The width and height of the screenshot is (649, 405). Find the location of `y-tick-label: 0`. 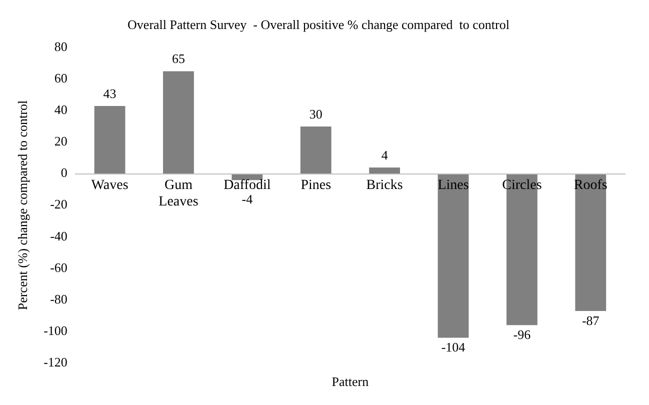

y-tick-label: 0 is located at coordinates (64, 172).